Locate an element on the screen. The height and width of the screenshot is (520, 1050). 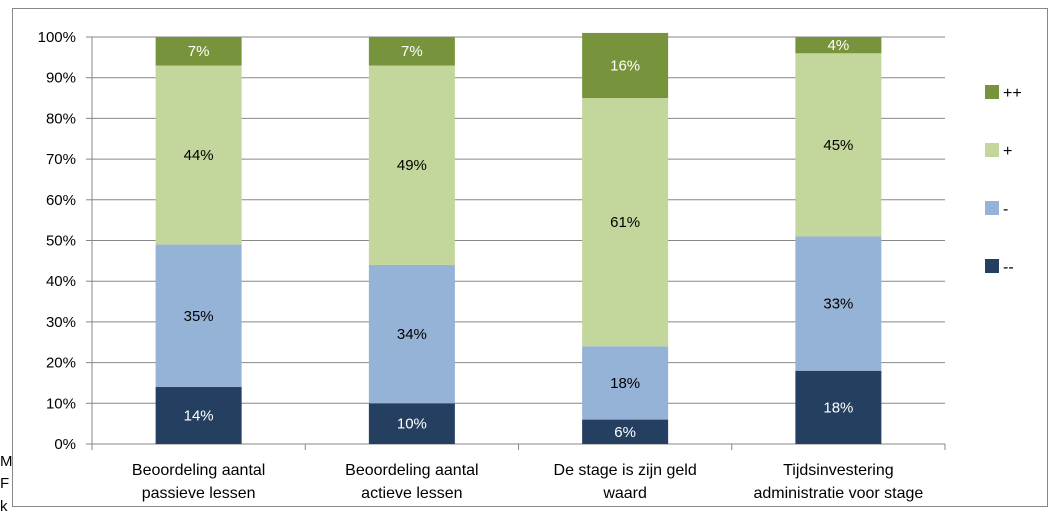
data-label: 10% is located at coordinates (412, 424).